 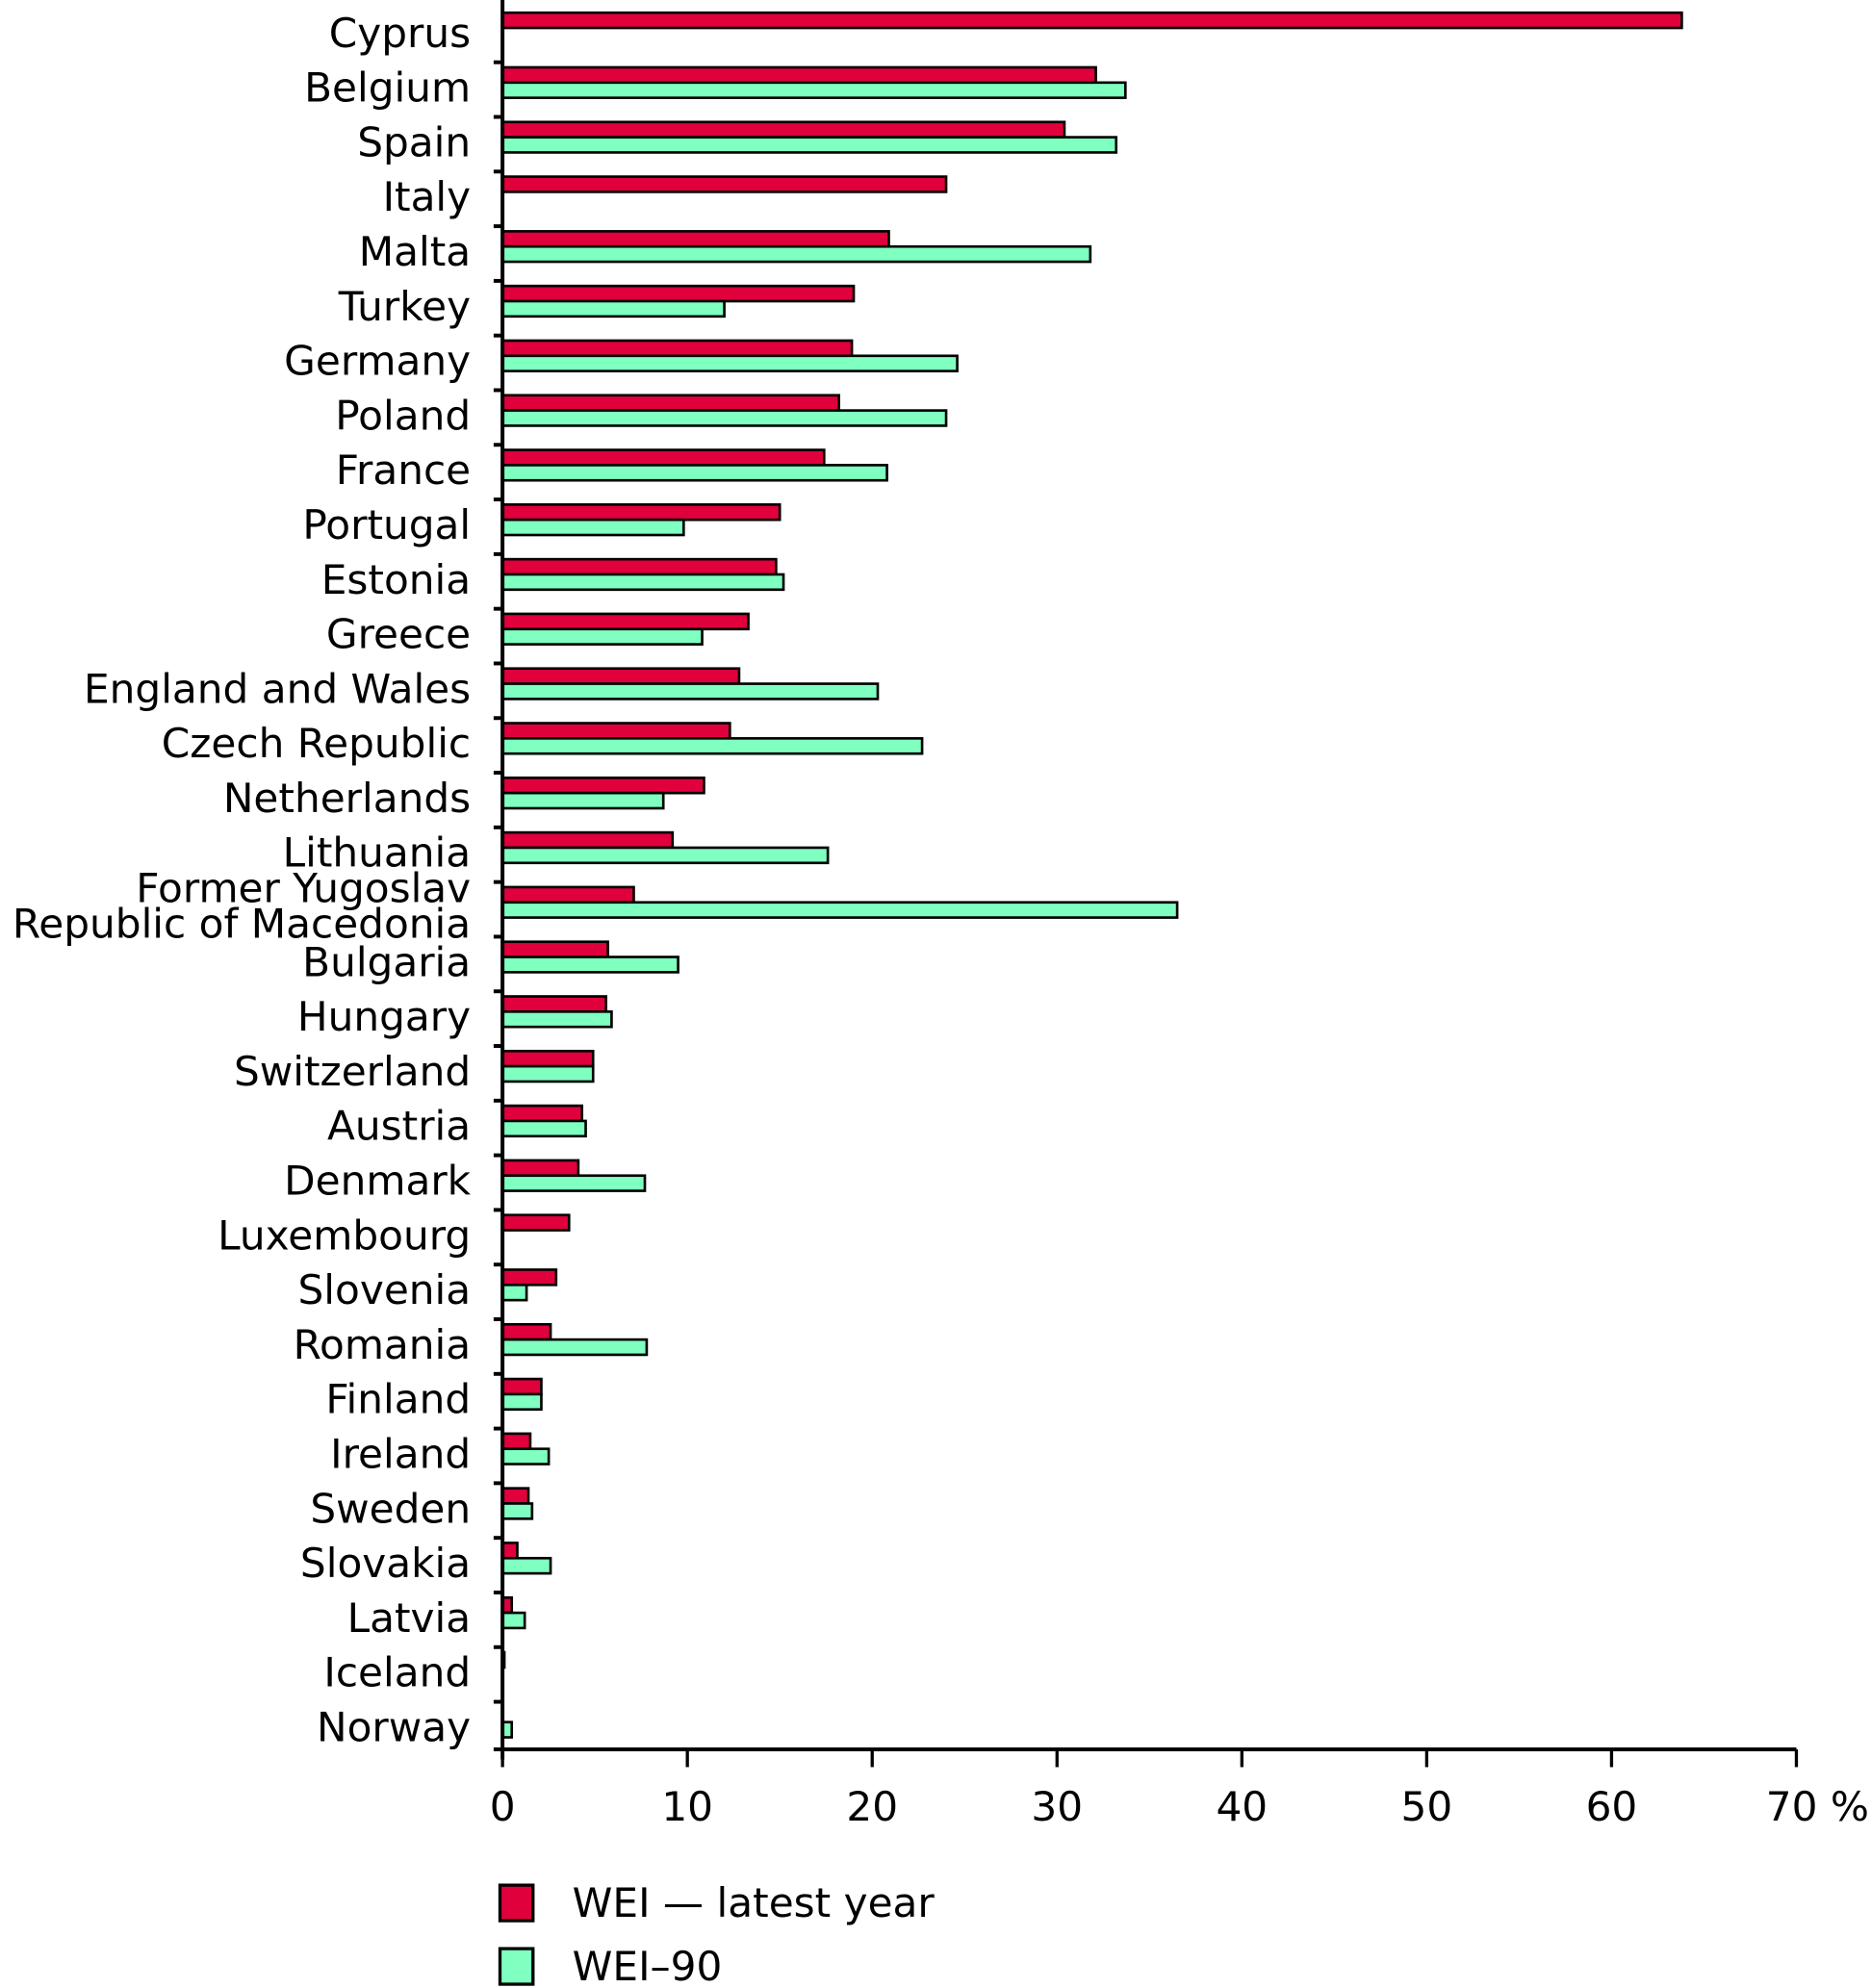 What do you see at coordinates (398, 1399) in the screenshot?
I see `category-label: Finland` at bounding box center [398, 1399].